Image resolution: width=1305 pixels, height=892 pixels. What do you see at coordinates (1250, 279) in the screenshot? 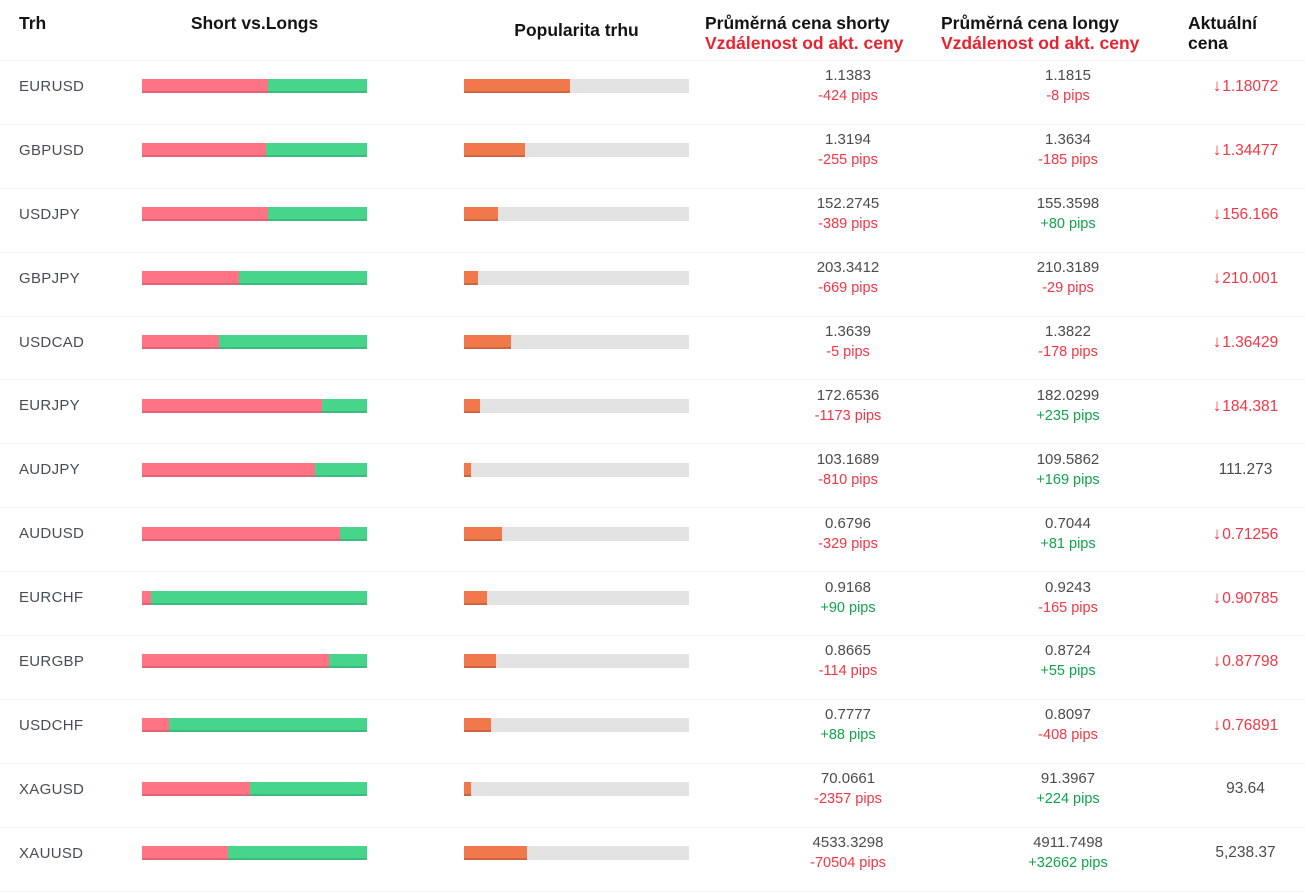
I see `current-price-value: 210.001` at bounding box center [1250, 279].